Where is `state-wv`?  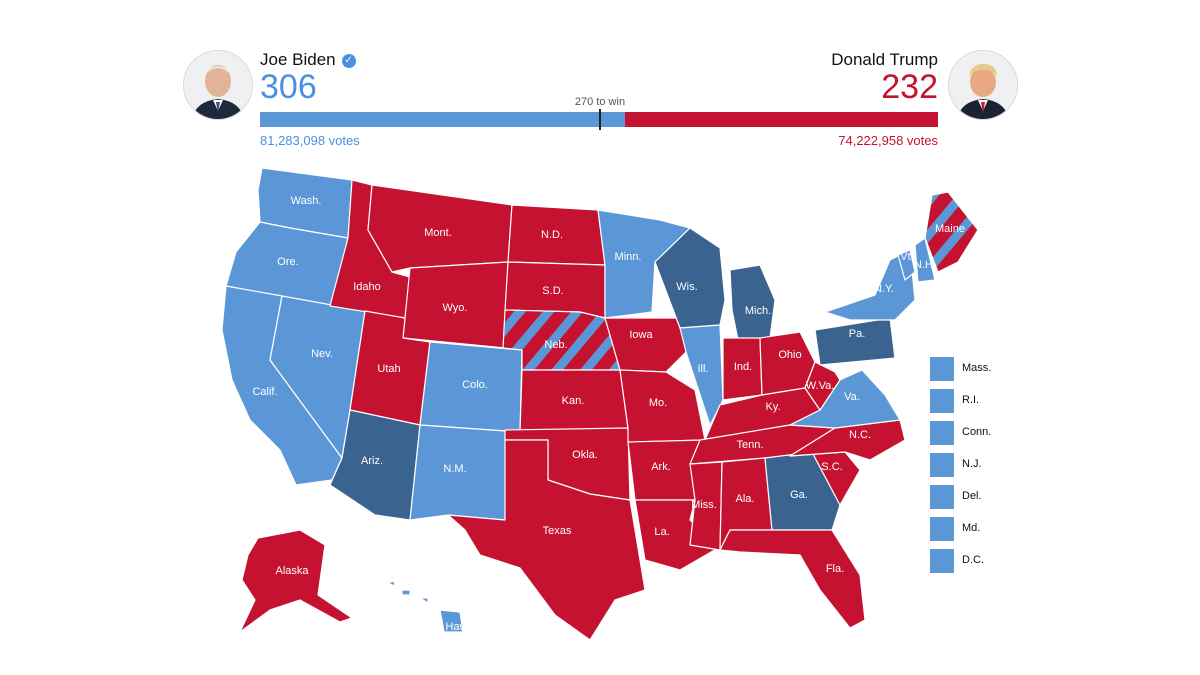 state-wv is located at coordinates (822, 386).